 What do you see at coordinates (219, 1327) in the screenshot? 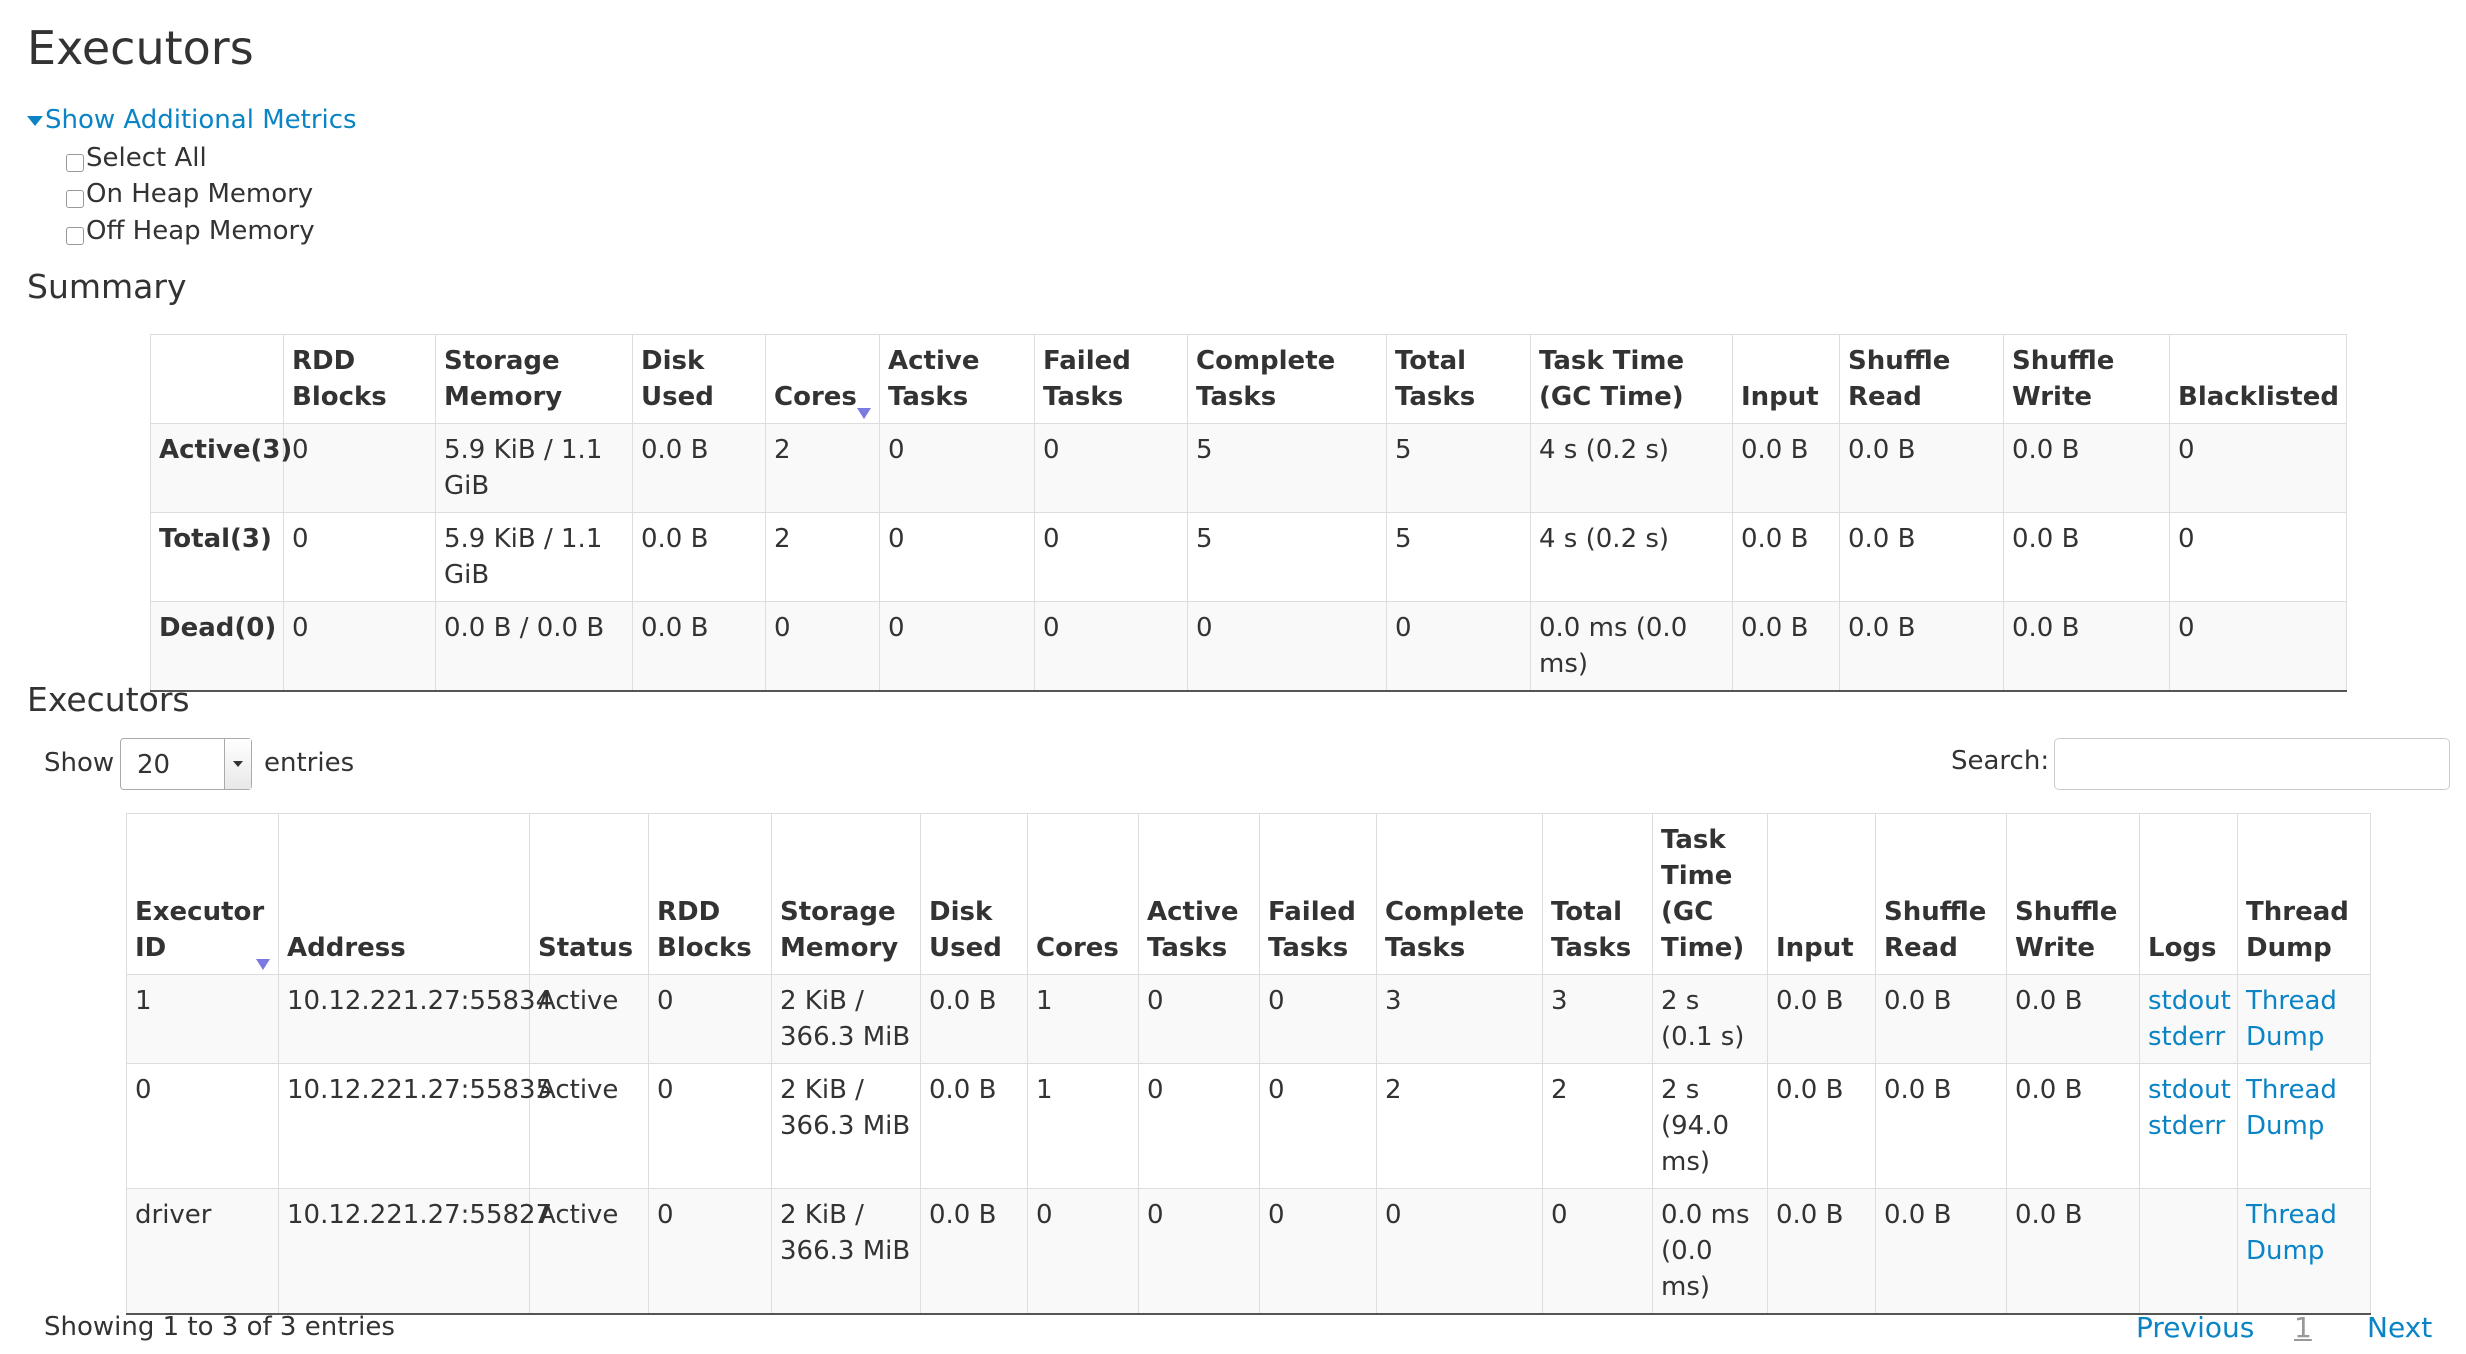
I see `table-info: Showing 1 to 3 of 3 entries` at bounding box center [219, 1327].